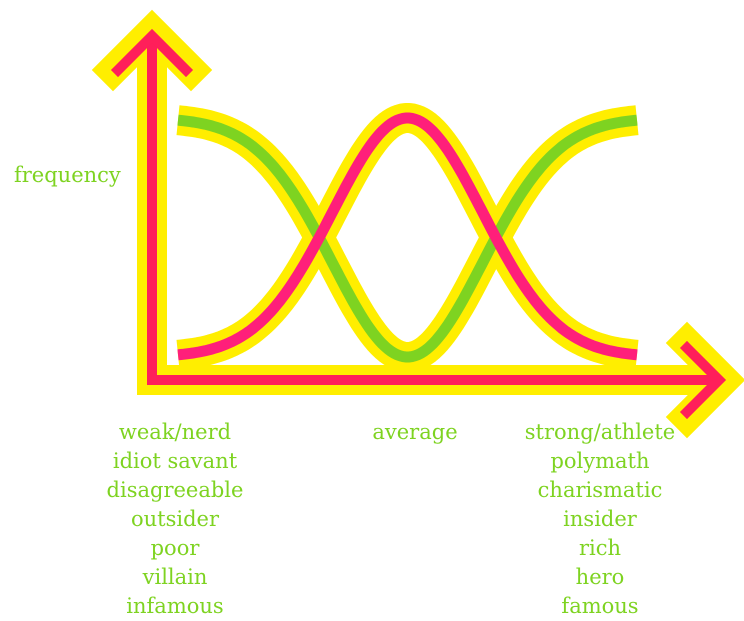  What do you see at coordinates (175, 432) in the screenshot?
I see `left-category-label: weak/nerd` at bounding box center [175, 432].